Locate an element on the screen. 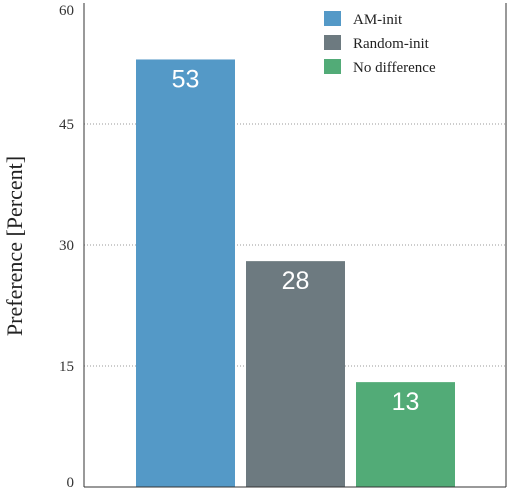 This screenshot has height=492, width=508. legend-label: No difference is located at coordinates (394, 68).